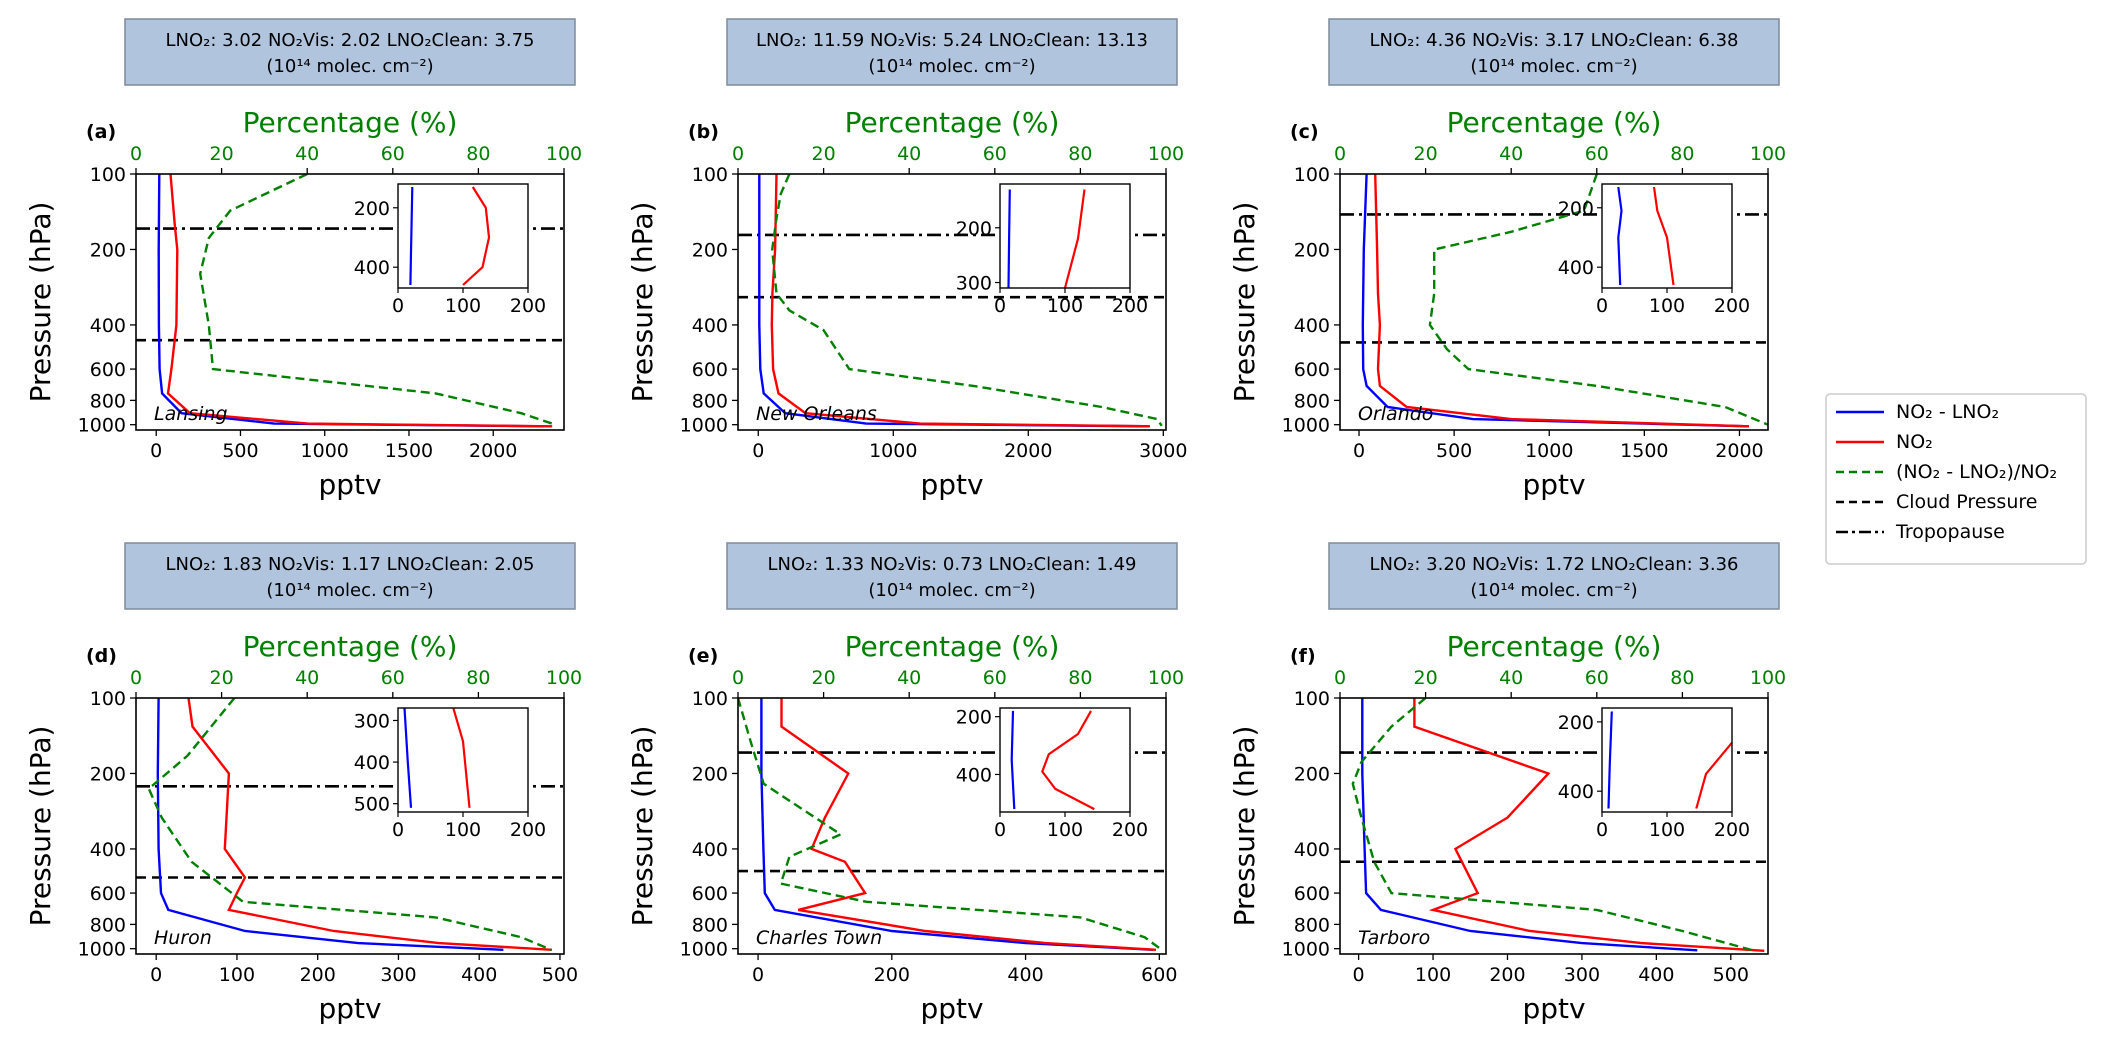 The image size is (2107, 1055). Describe the element at coordinates (1426, 154) in the screenshot. I see `top-tick-label: 20` at that location.